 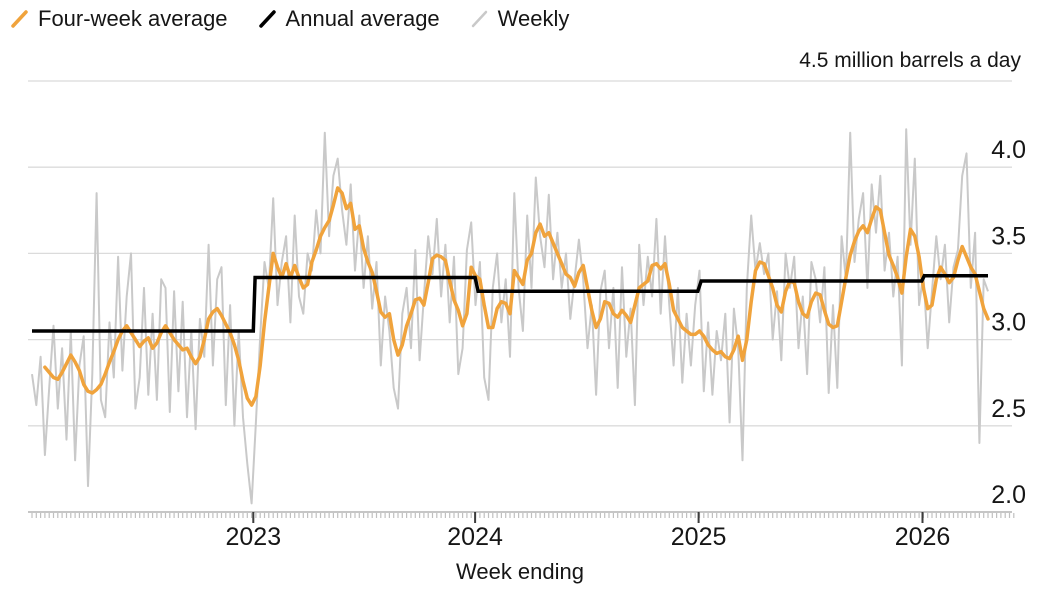 I want to click on legend-label-annual-average: Annual average, so click(x=362, y=18).